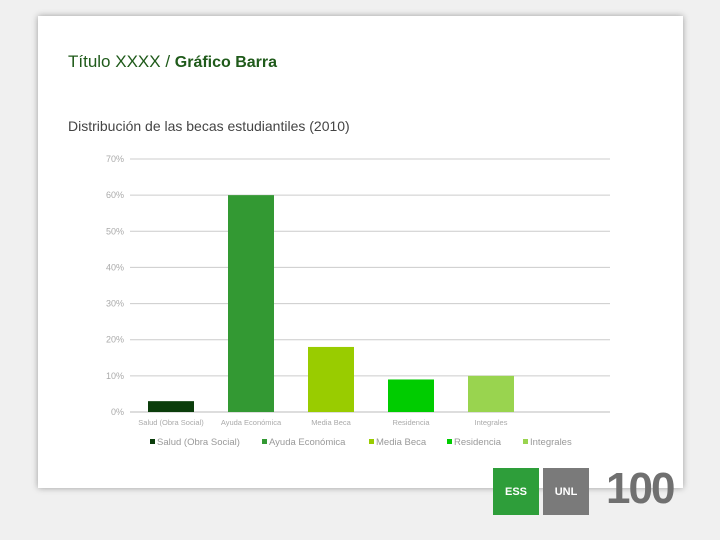 The image size is (720, 540). Describe the element at coordinates (491, 422) in the screenshot. I see `x-tick-label: Integrales` at that location.